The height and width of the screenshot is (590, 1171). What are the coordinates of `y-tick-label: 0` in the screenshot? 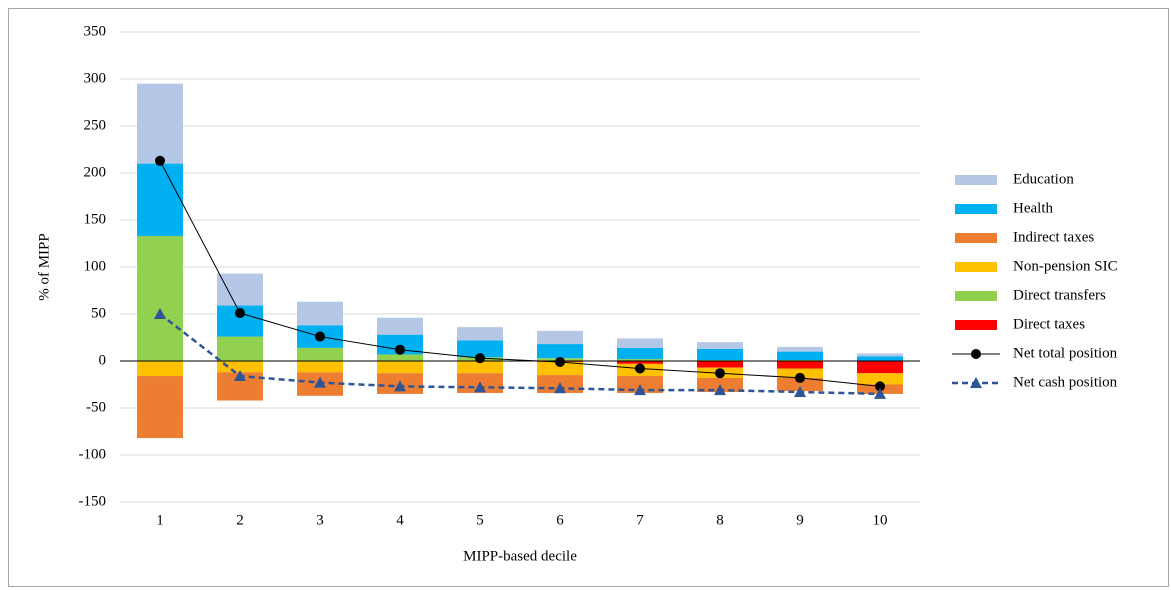 It's located at (103, 360).